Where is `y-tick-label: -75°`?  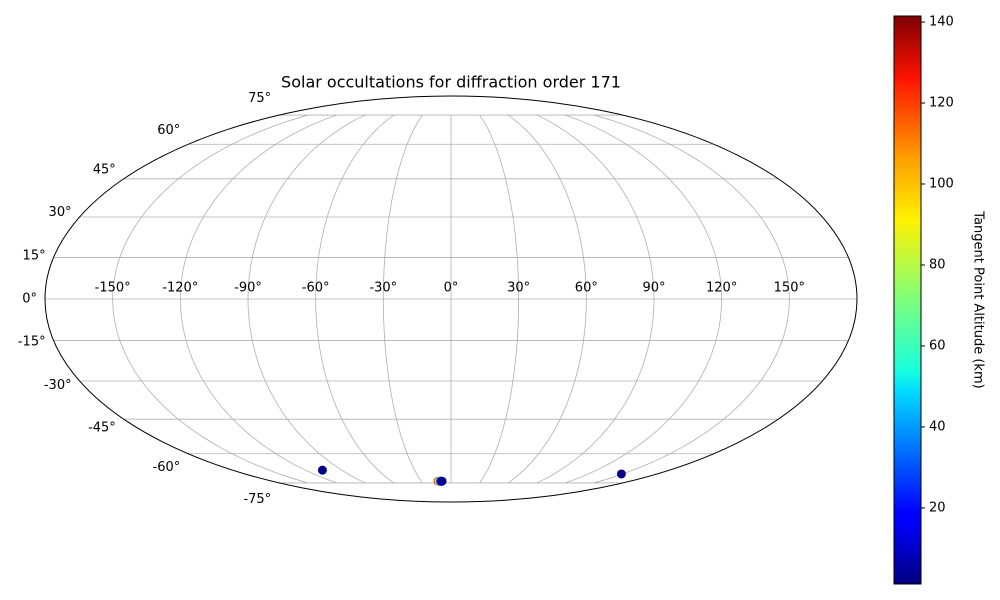 y-tick-label: -75° is located at coordinates (257, 499).